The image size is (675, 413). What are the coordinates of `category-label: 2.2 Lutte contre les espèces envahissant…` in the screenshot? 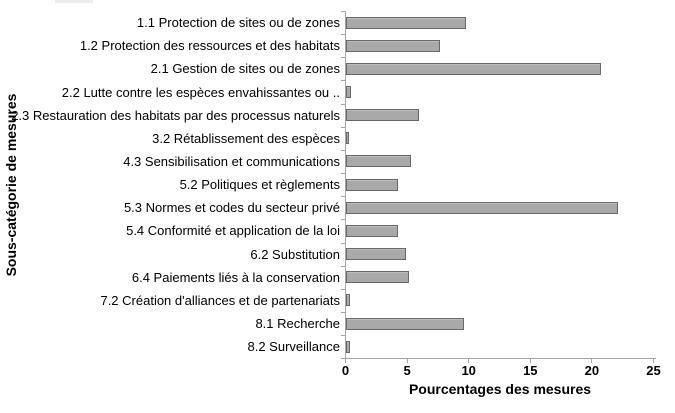 It's located at (200, 92).